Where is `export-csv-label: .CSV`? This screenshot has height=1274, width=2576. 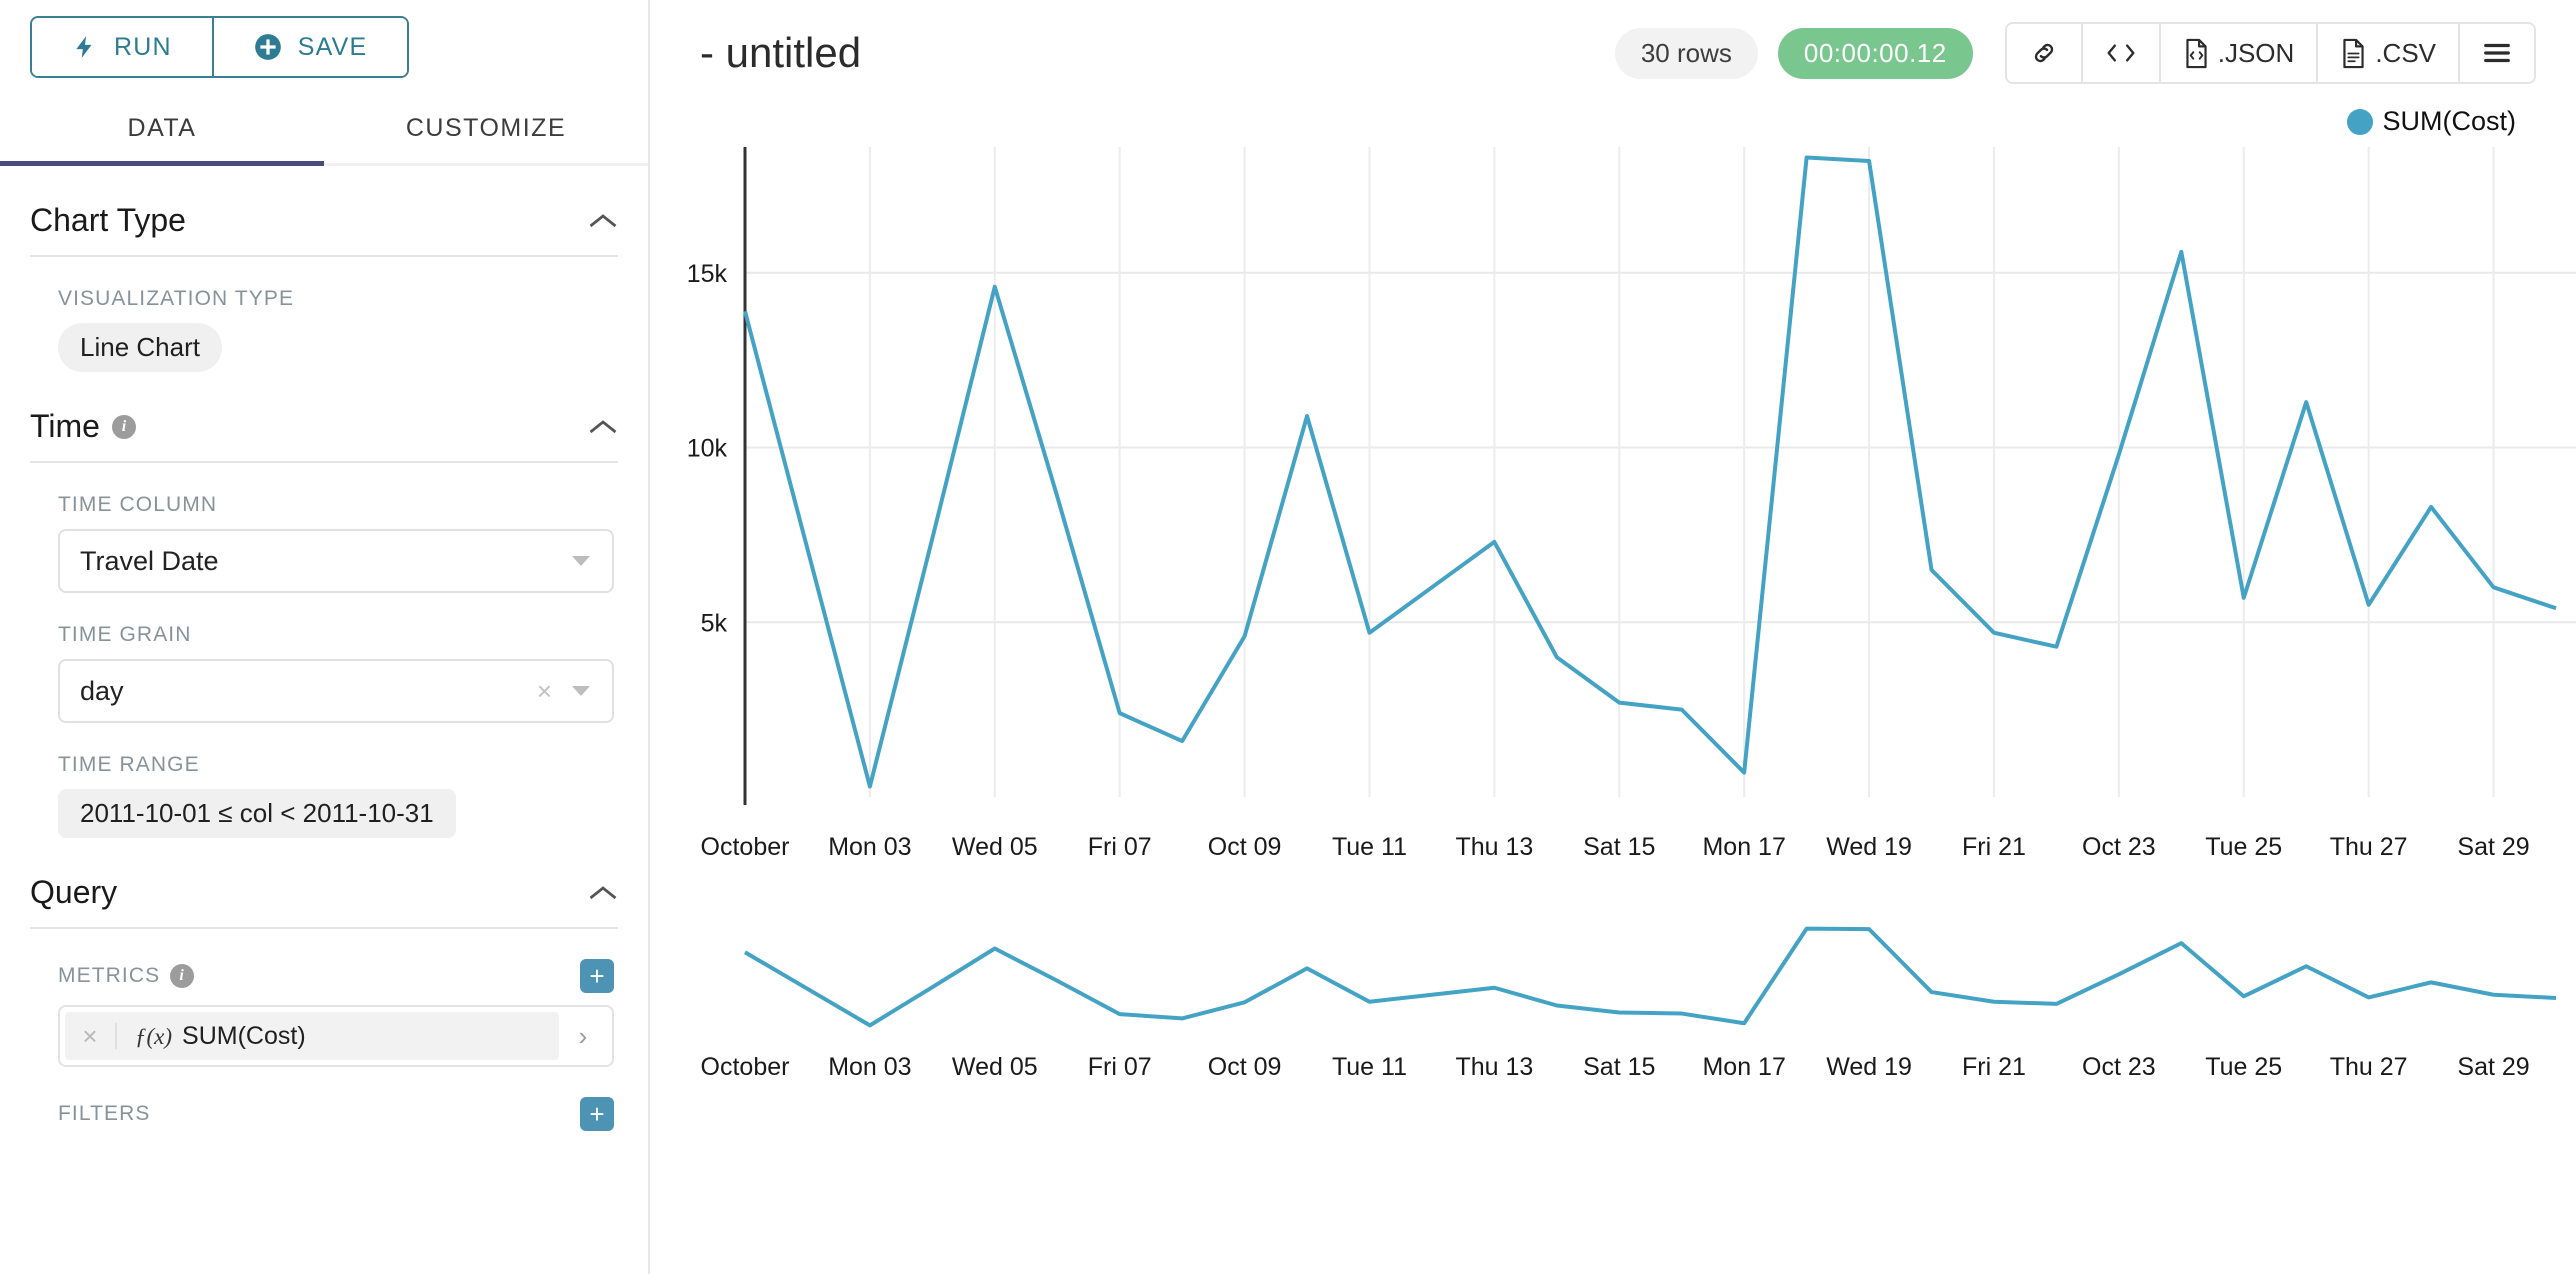
export-csv-label: .CSV is located at coordinates (2405, 52).